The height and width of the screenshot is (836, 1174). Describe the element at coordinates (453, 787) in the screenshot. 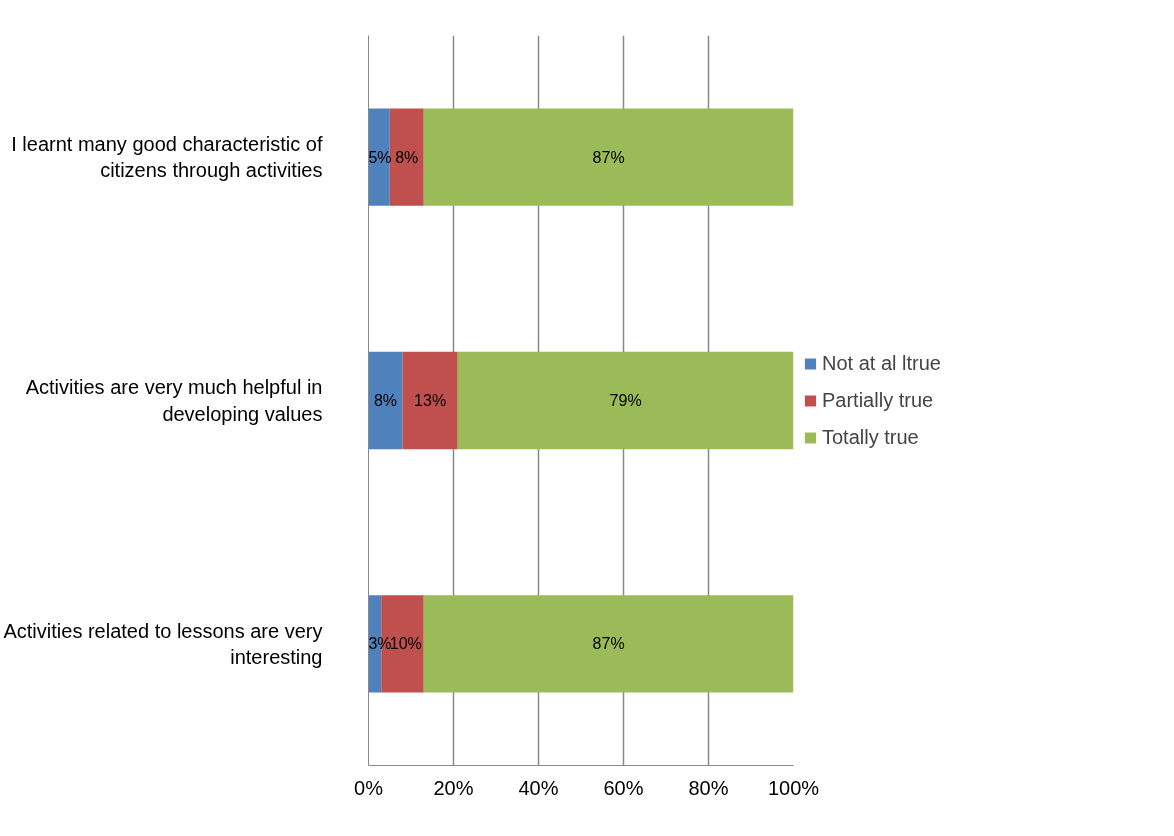

I see `x-tick-label: 20%` at that location.